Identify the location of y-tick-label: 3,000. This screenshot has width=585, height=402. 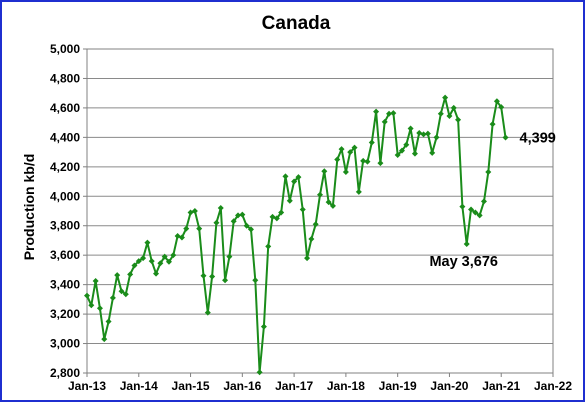
(65, 344).